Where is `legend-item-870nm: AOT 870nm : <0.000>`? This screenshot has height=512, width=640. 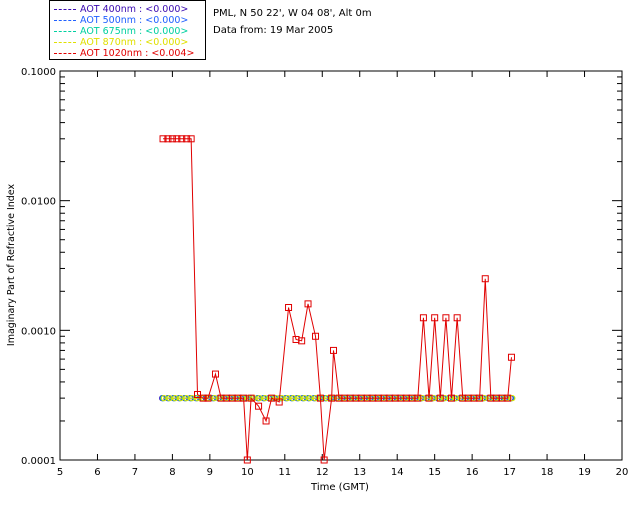 legend-item-870nm: AOT 870nm : <0.000> is located at coordinates (121, 42).